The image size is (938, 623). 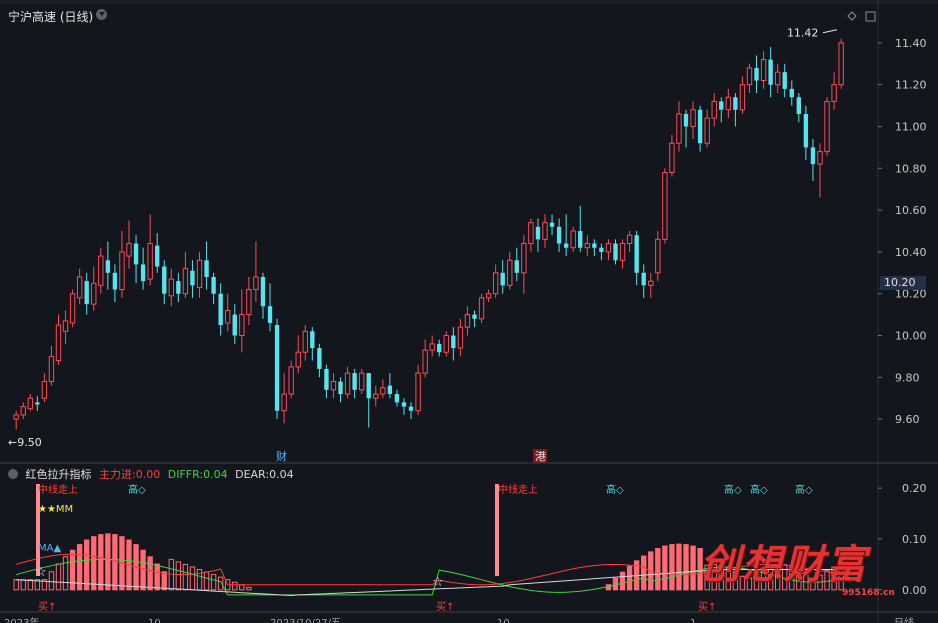 I want to click on time-axis-label: 10, so click(x=503, y=620).